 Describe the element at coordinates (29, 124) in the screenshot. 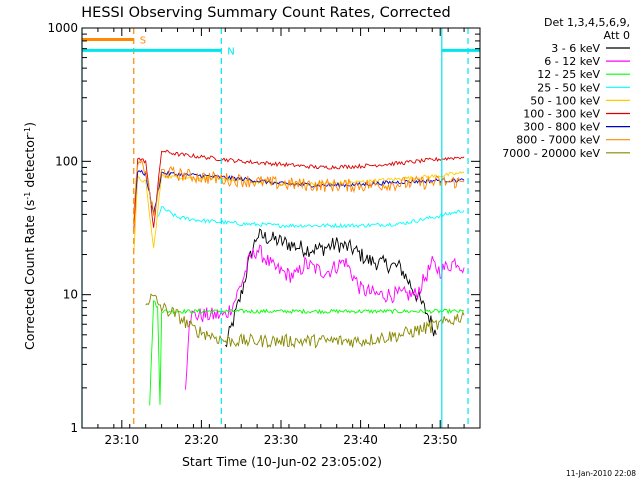

I see `y-axis-label-part: )` at that location.